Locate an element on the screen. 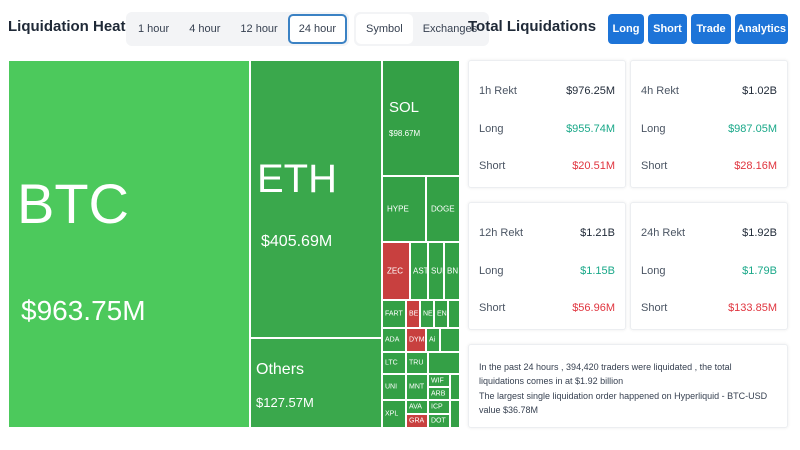 This screenshot has width=800, height=450. analytics-button: Analytics is located at coordinates (761, 29).